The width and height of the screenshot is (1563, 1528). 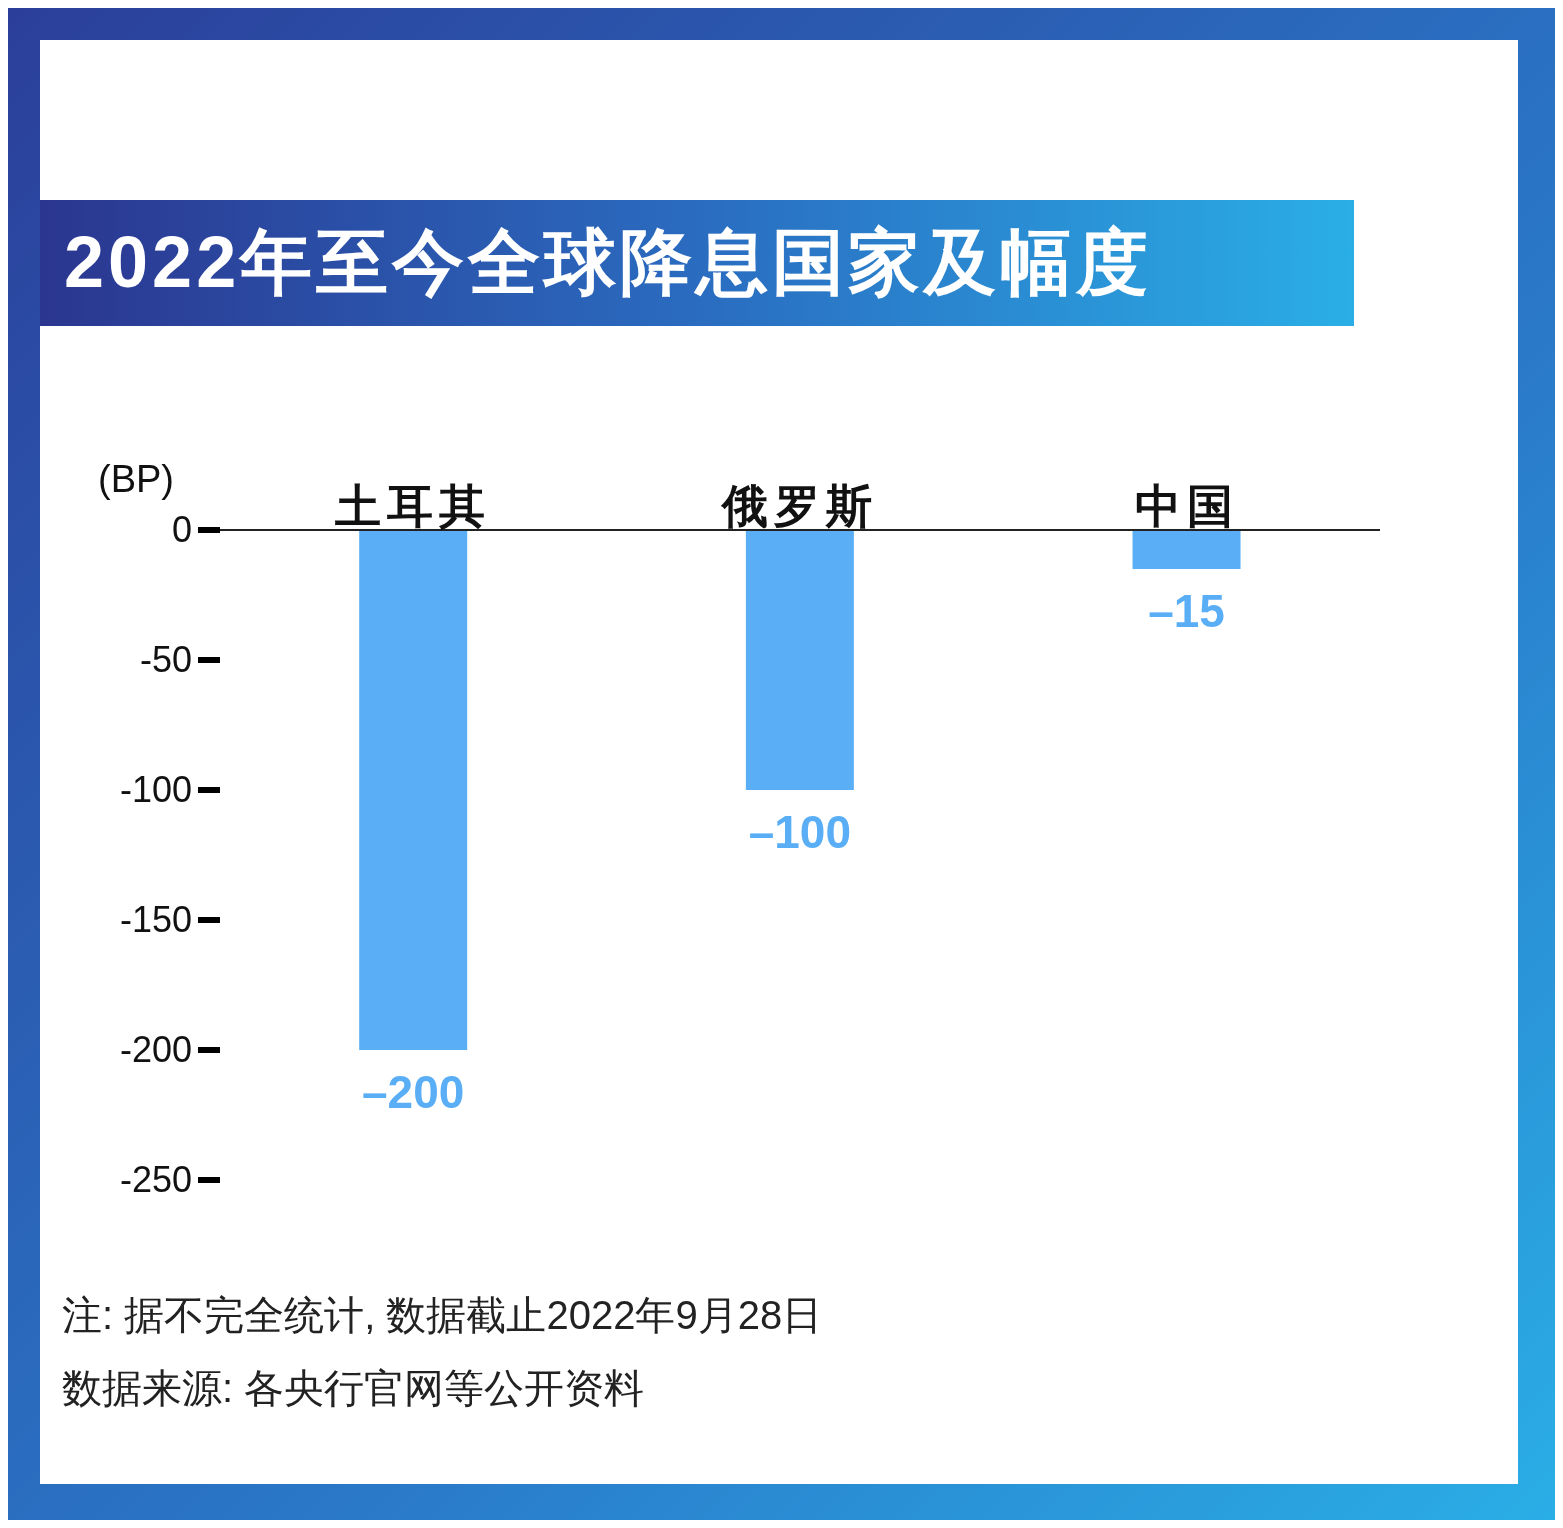 I want to click on y-tick-label: -100, so click(x=155, y=789).